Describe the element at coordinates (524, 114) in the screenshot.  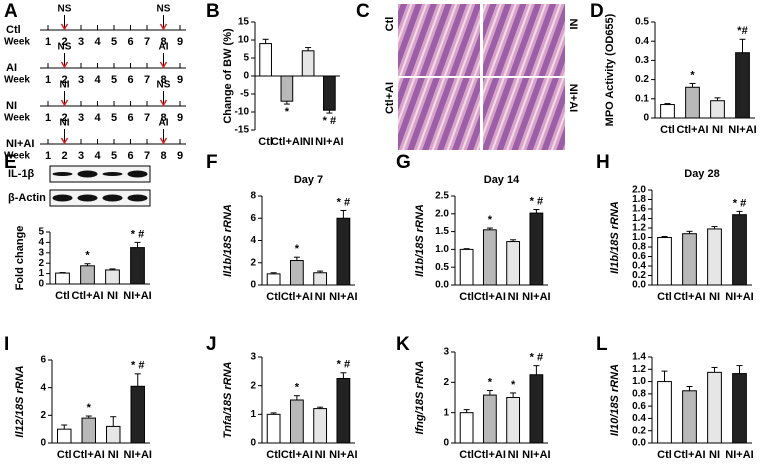
I see `micrograph` at that location.